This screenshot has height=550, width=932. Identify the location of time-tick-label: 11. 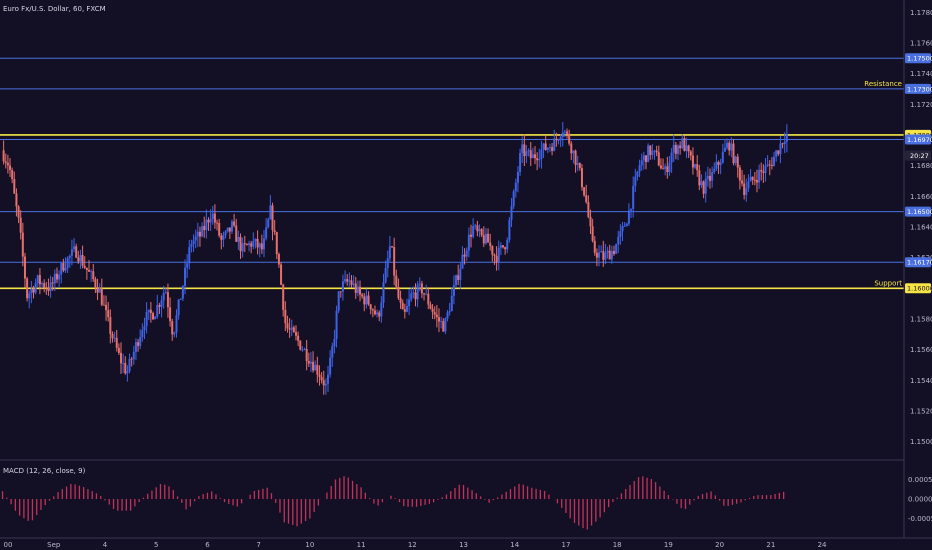
(361, 545).